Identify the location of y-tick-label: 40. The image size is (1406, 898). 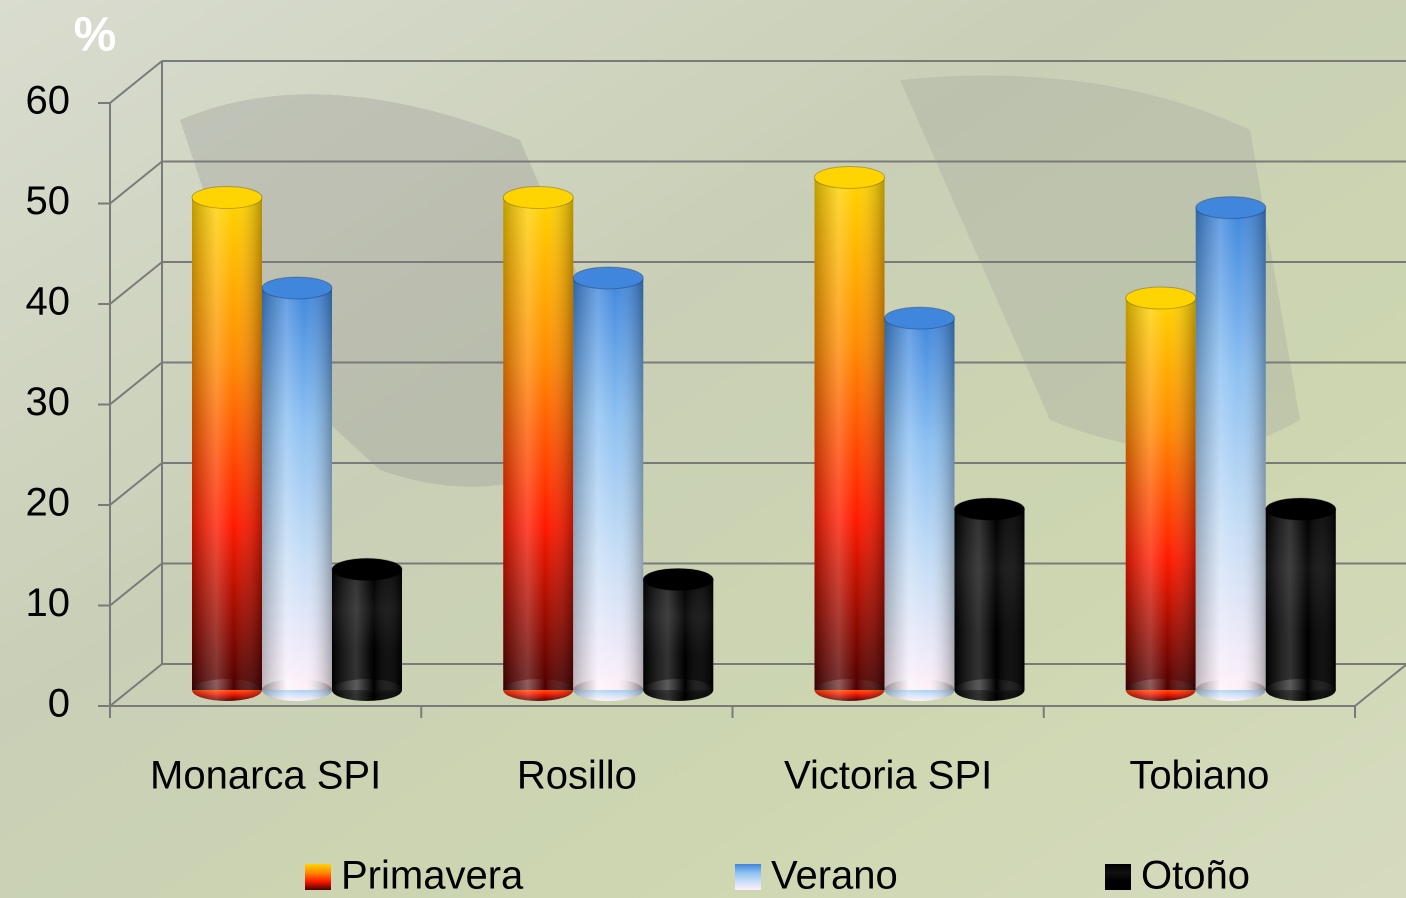
(48, 302).